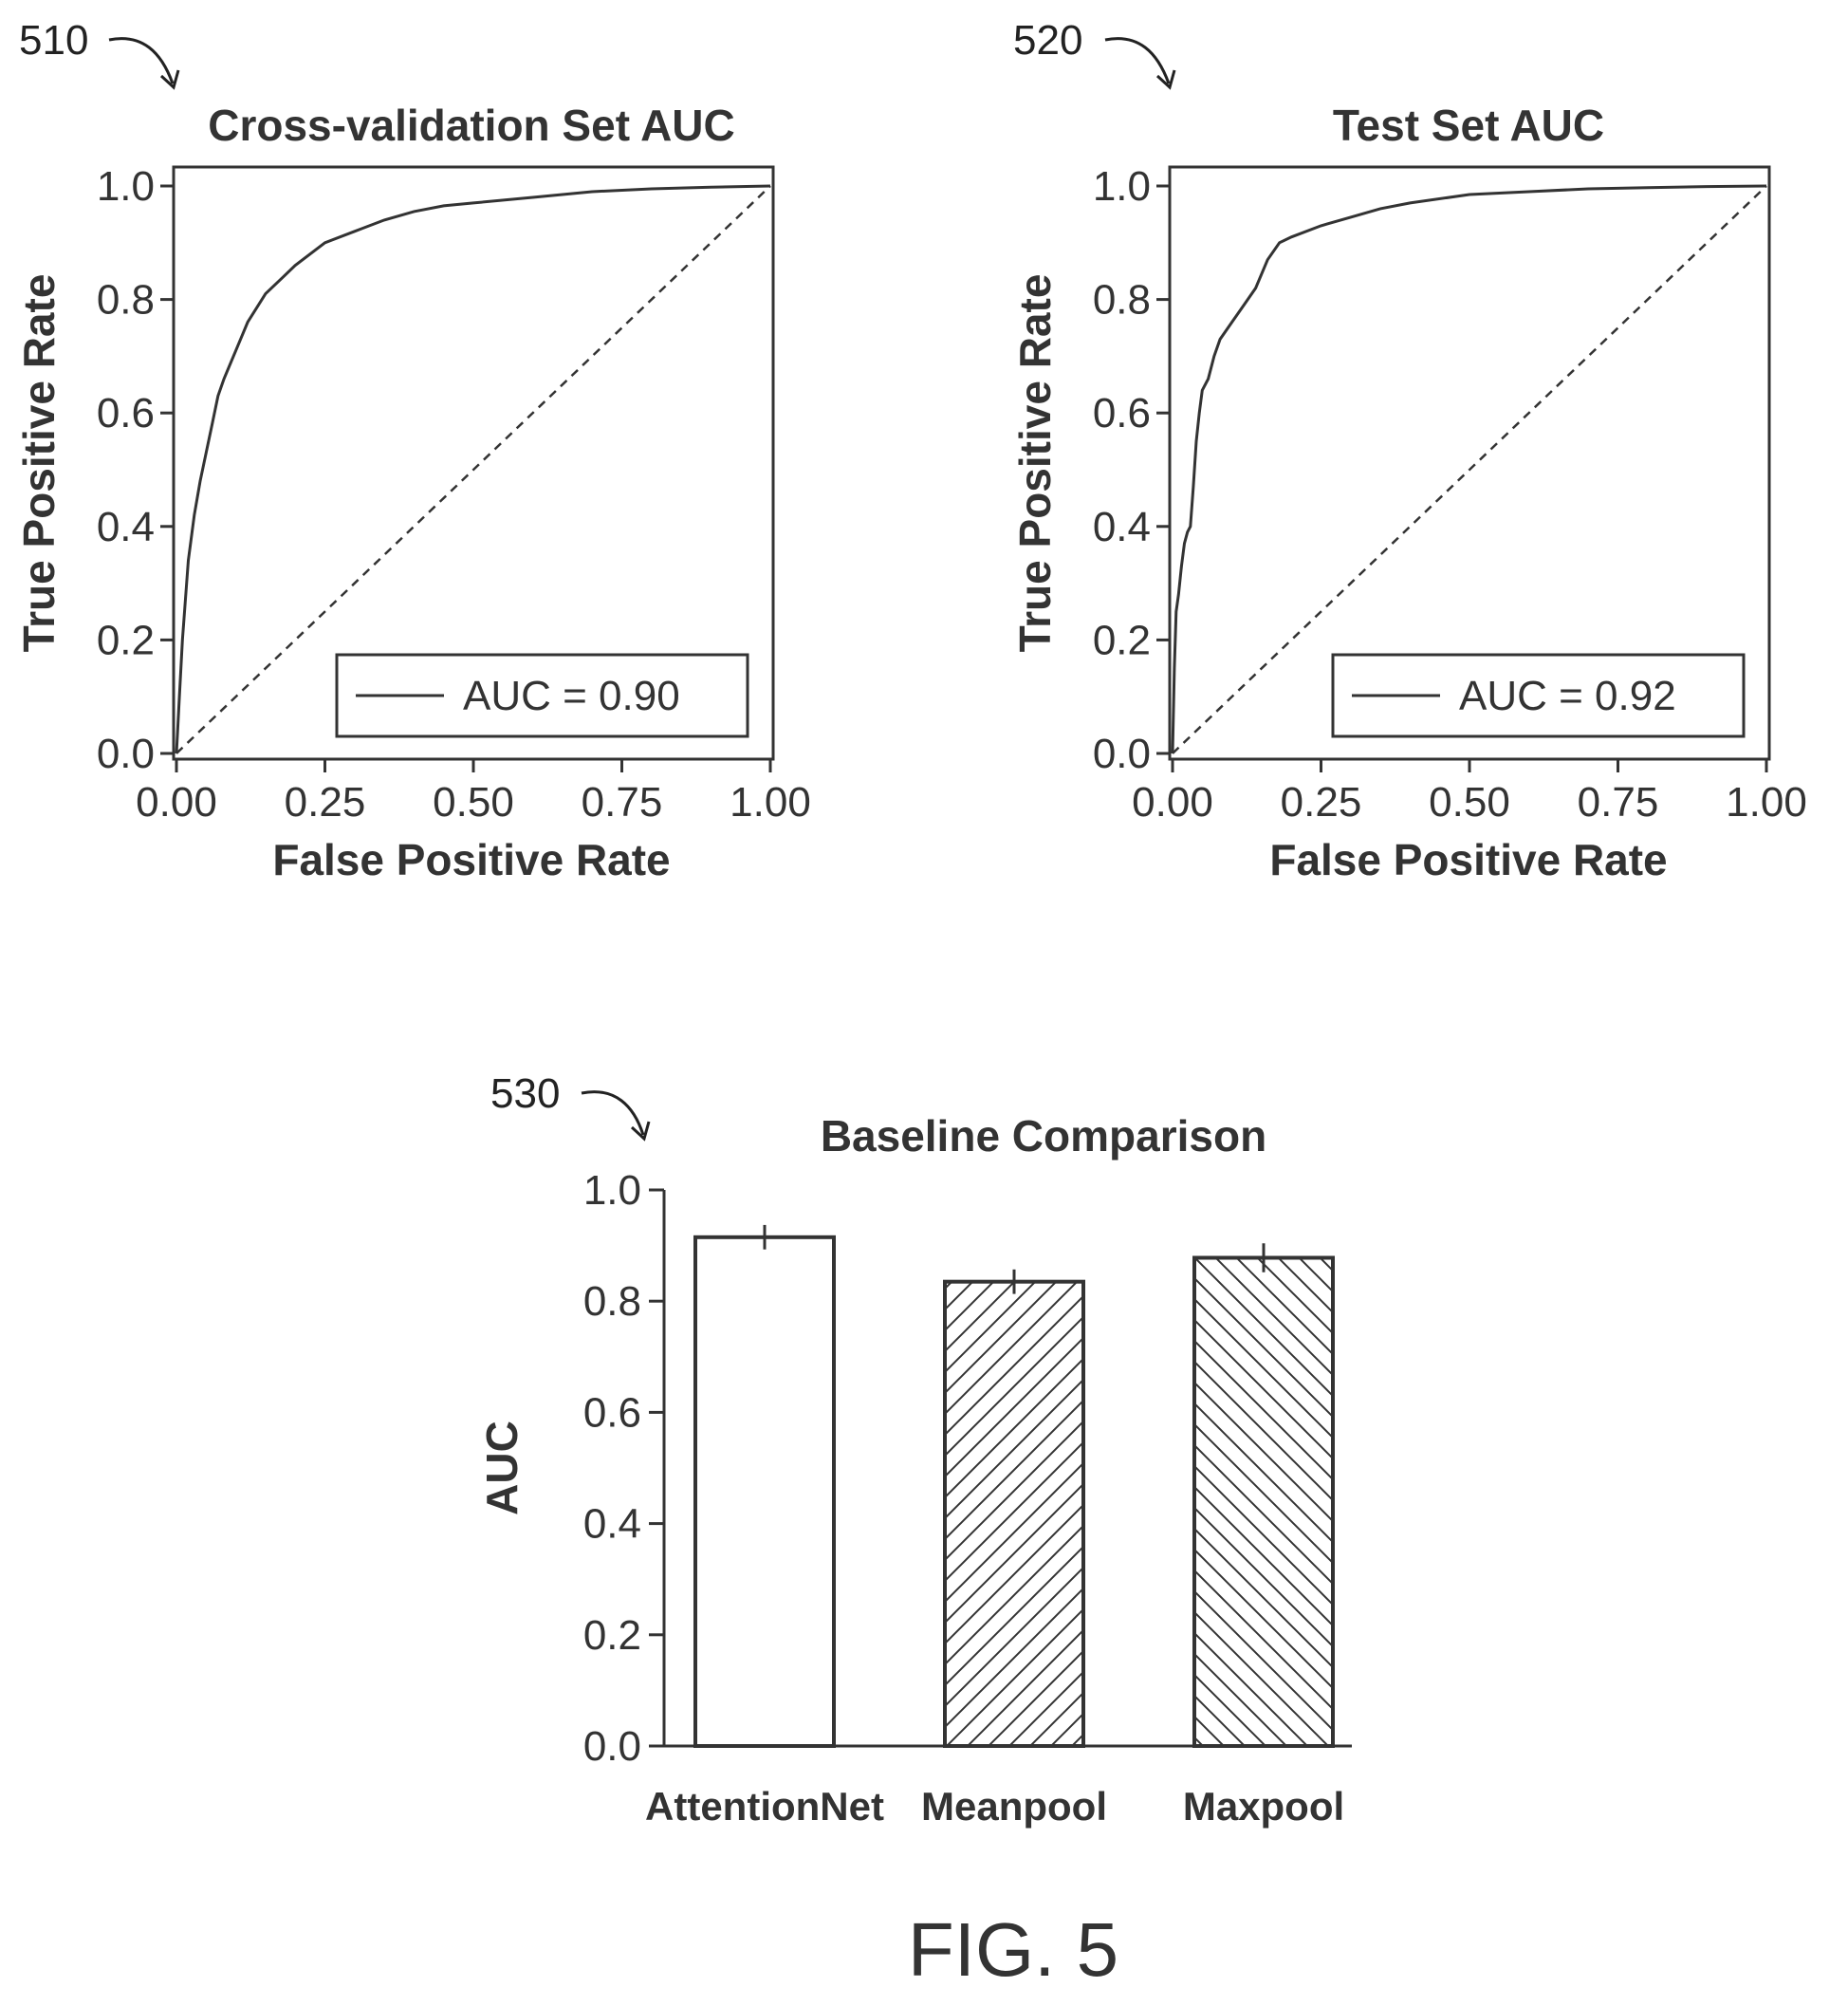  What do you see at coordinates (571, 696) in the screenshot?
I see `legend-label: AUC = 0.90` at bounding box center [571, 696].